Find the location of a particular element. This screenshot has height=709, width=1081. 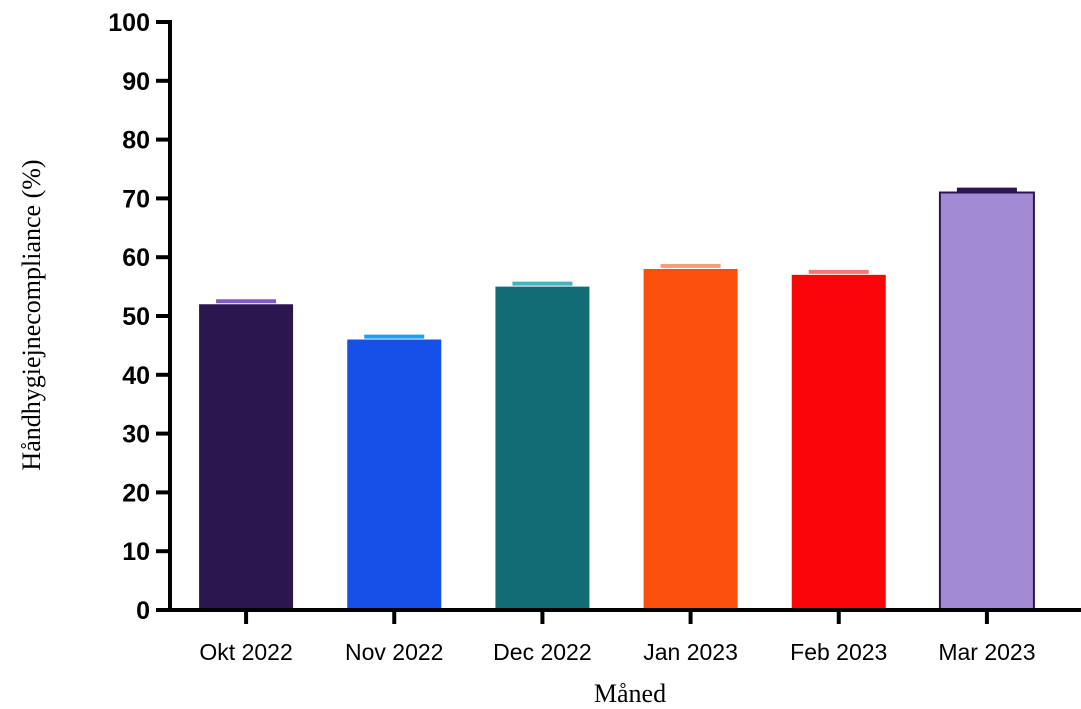

y-tick-label: 20 is located at coordinates (136, 493).